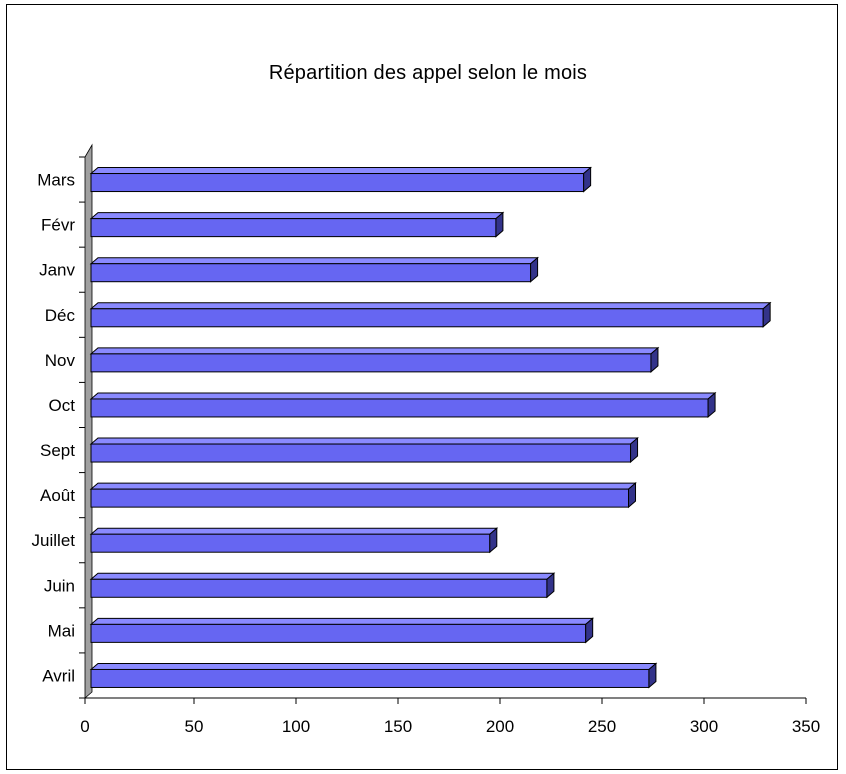  I want to click on x-tick-label: 350, so click(806, 726).